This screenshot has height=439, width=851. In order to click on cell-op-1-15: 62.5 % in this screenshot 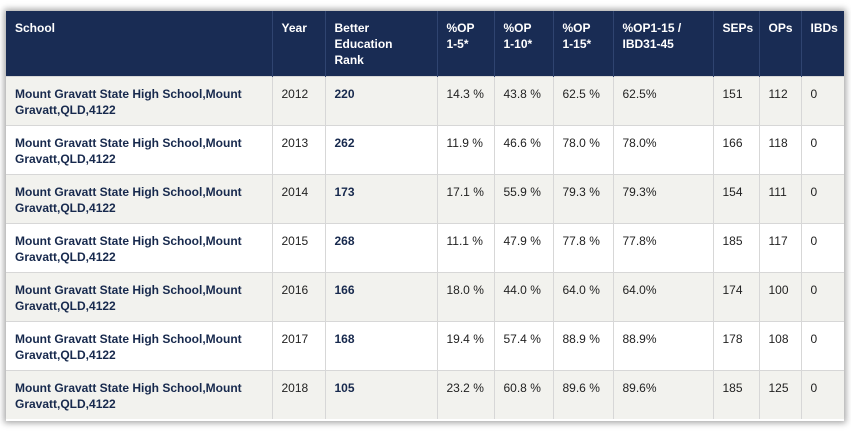, I will do `click(583, 100)`.